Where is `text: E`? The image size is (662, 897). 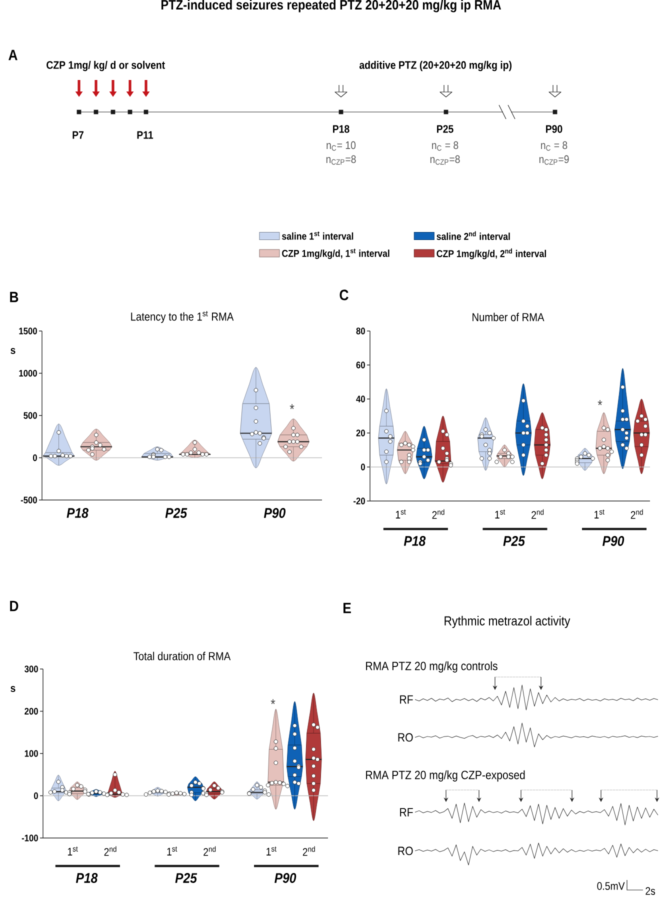 text: E is located at coordinates (347, 608).